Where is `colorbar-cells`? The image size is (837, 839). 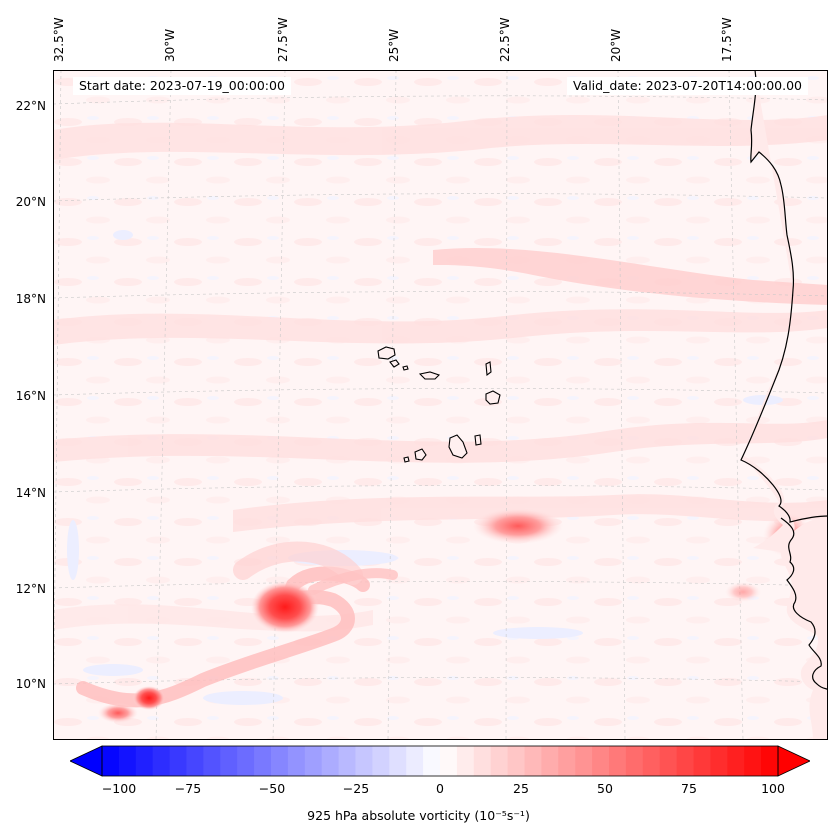
colorbar-cells is located at coordinates (440, 761).